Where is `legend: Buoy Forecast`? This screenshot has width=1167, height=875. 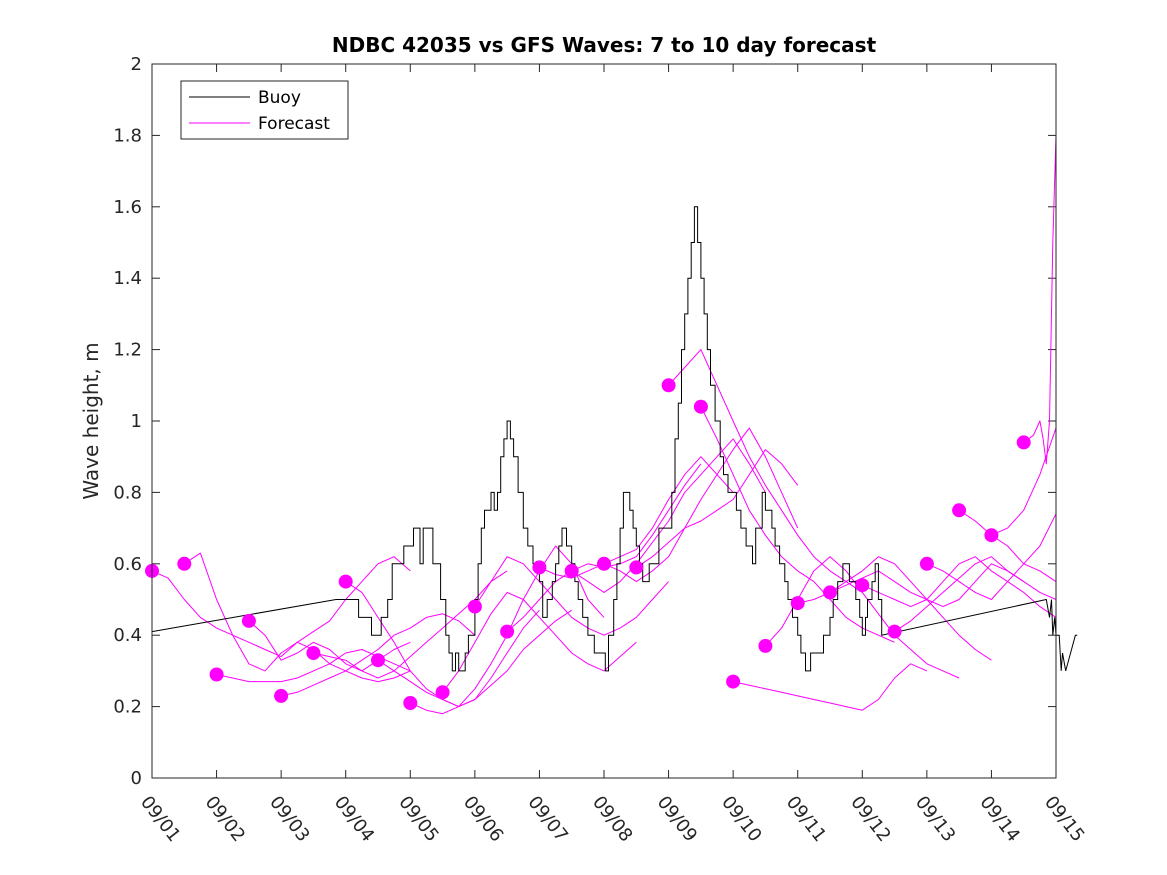 legend: Buoy Forecast is located at coordinates (264, 110).